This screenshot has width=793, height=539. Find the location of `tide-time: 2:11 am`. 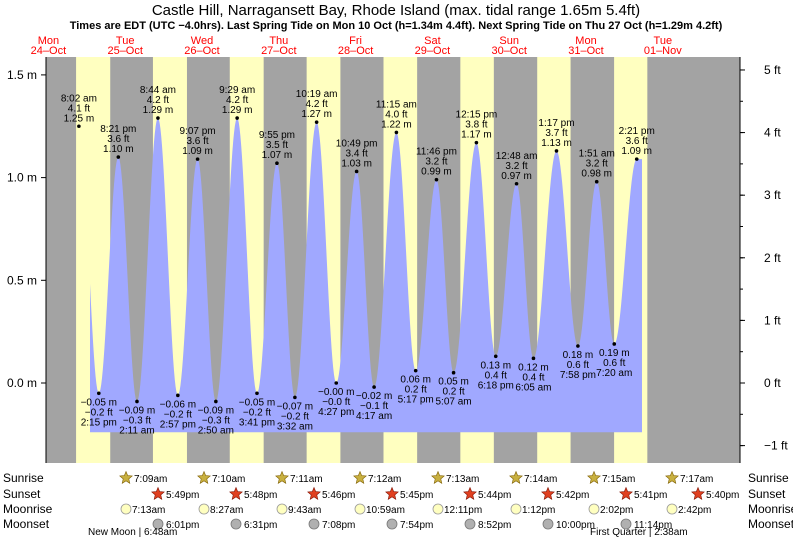

tide-time: 2:11 am is located at coordinates (136, 430).